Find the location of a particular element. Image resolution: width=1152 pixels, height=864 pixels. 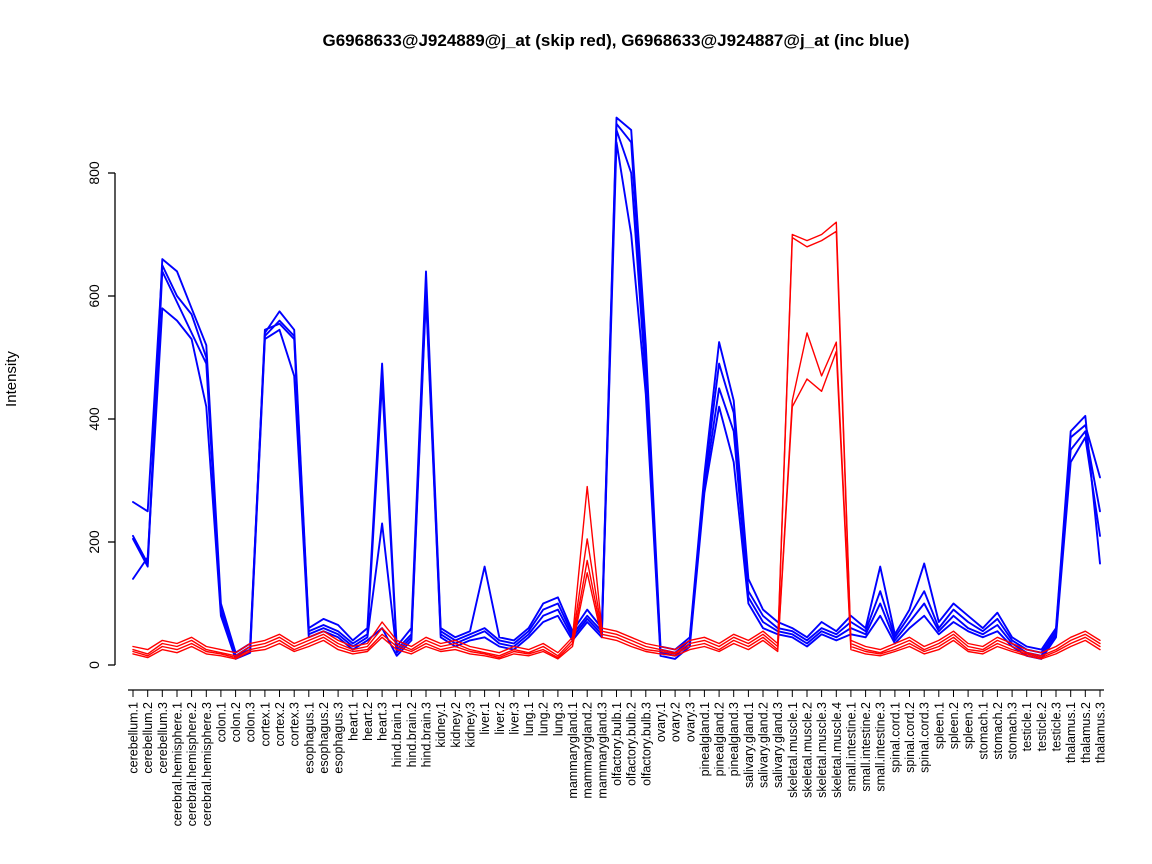

x-tick-label: hind.brain.3 is located at coordinates (427, 734).